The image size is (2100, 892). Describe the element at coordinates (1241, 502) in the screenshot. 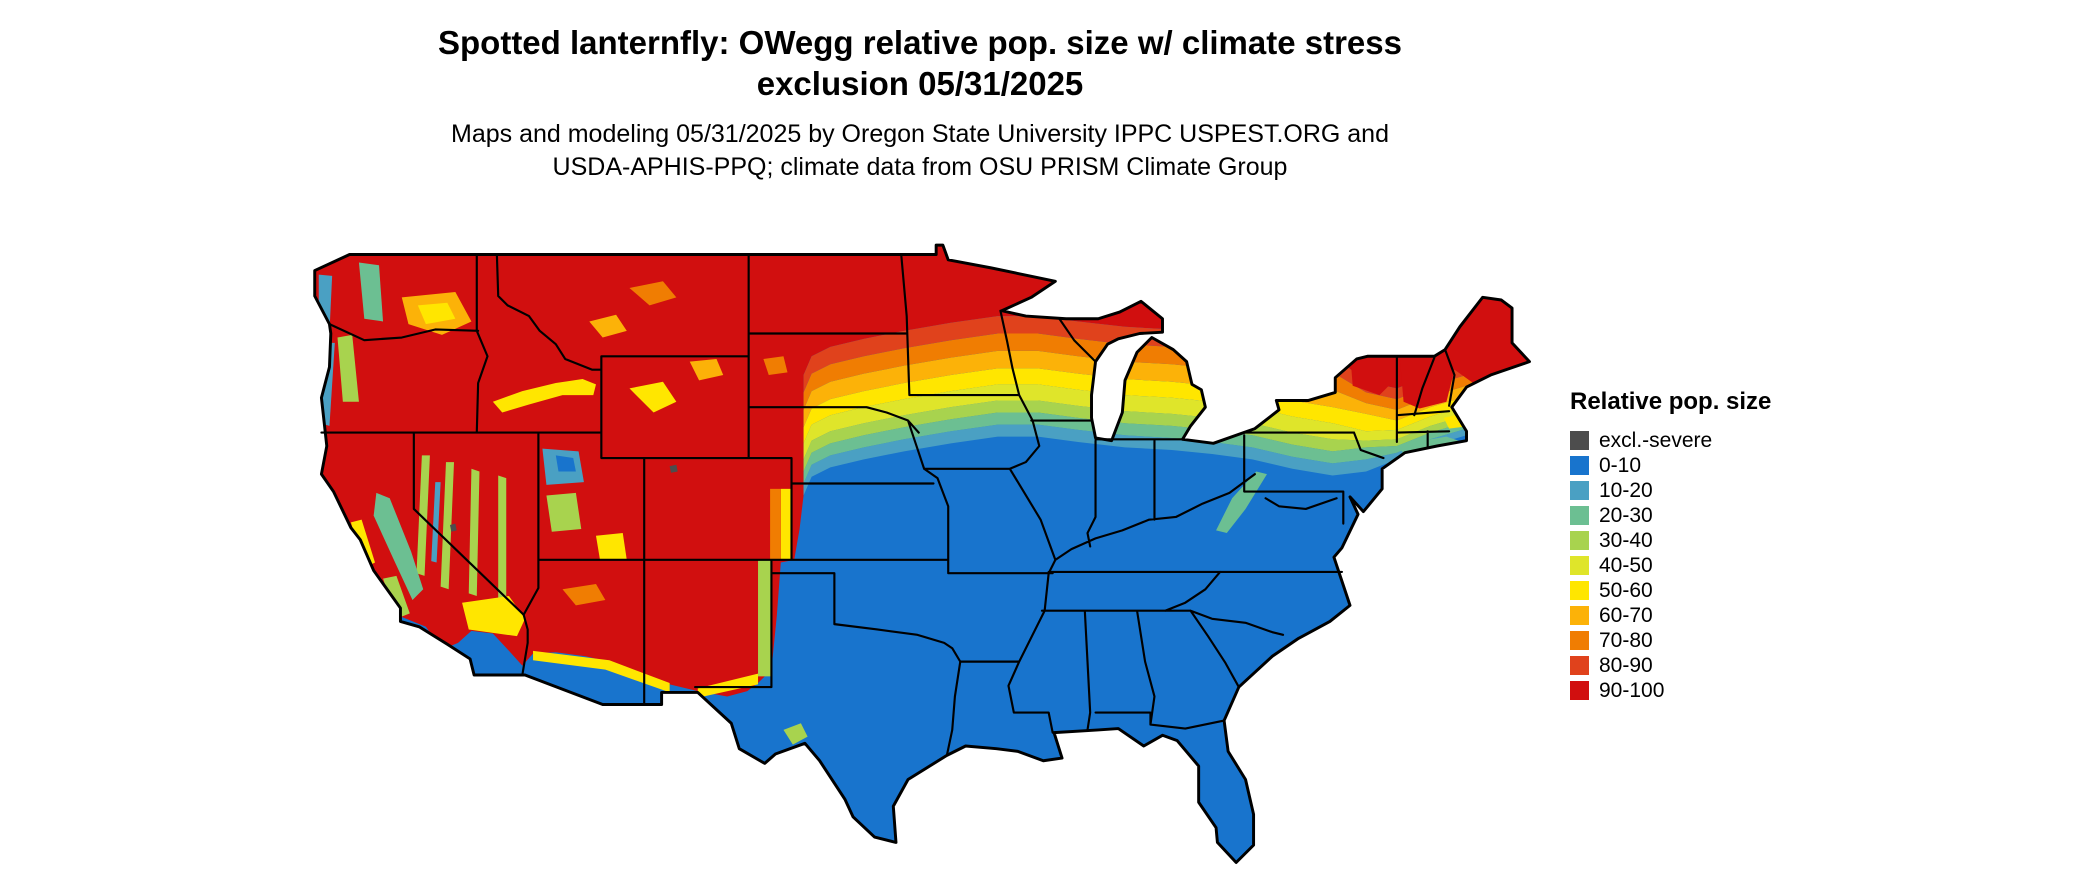

I see `raster-patch-appalachian-streak` at that location.